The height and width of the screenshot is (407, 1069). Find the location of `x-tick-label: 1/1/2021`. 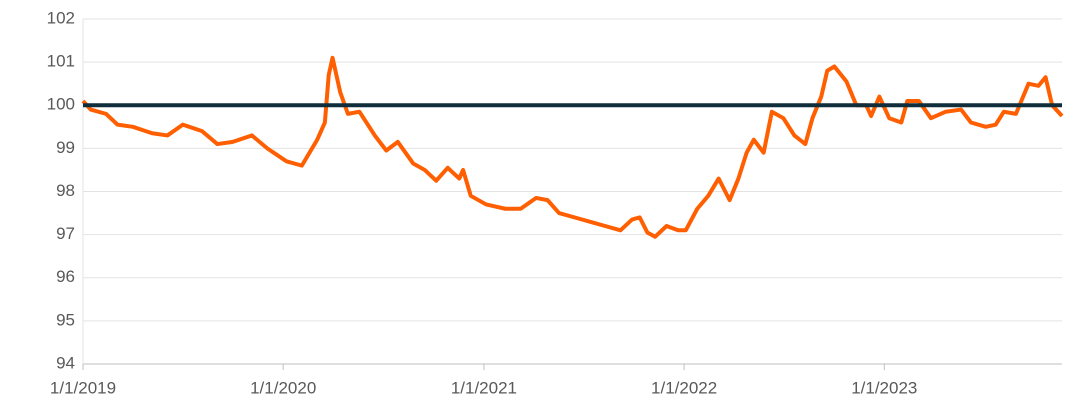

x-tick-label: 1/1/2021 is located at coordinates (484, 387).